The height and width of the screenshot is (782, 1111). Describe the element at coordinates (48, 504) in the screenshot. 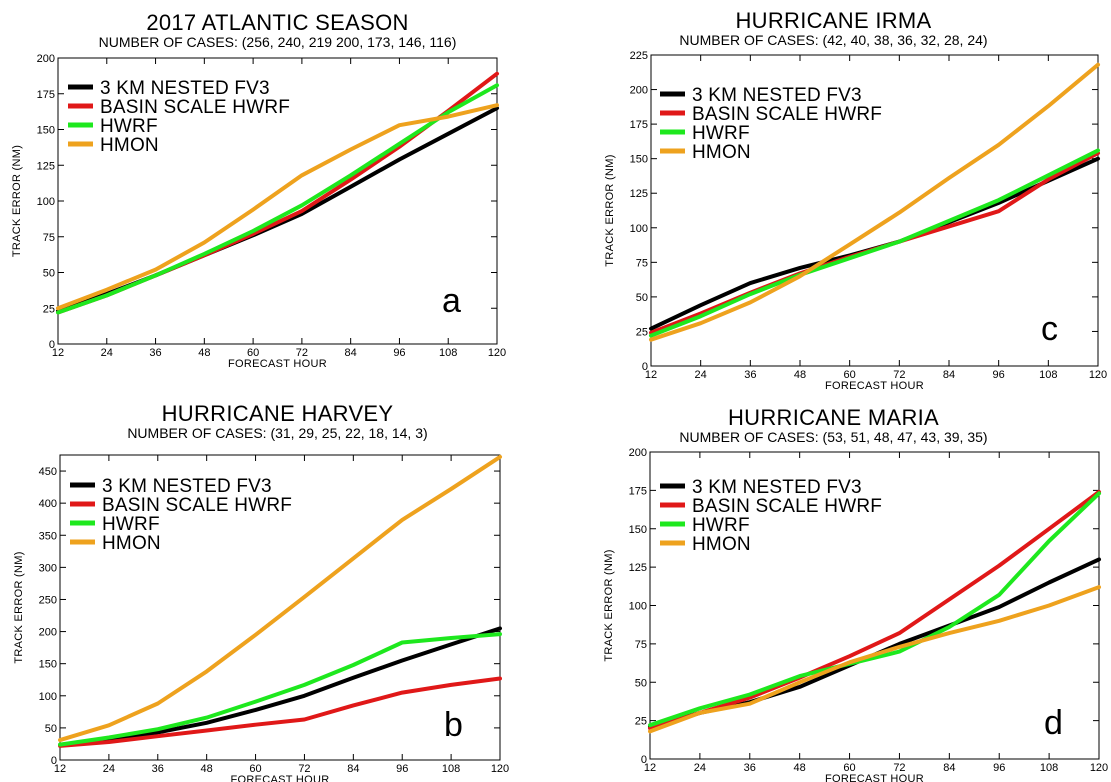

I see `y-tick-label: 400` at that location.